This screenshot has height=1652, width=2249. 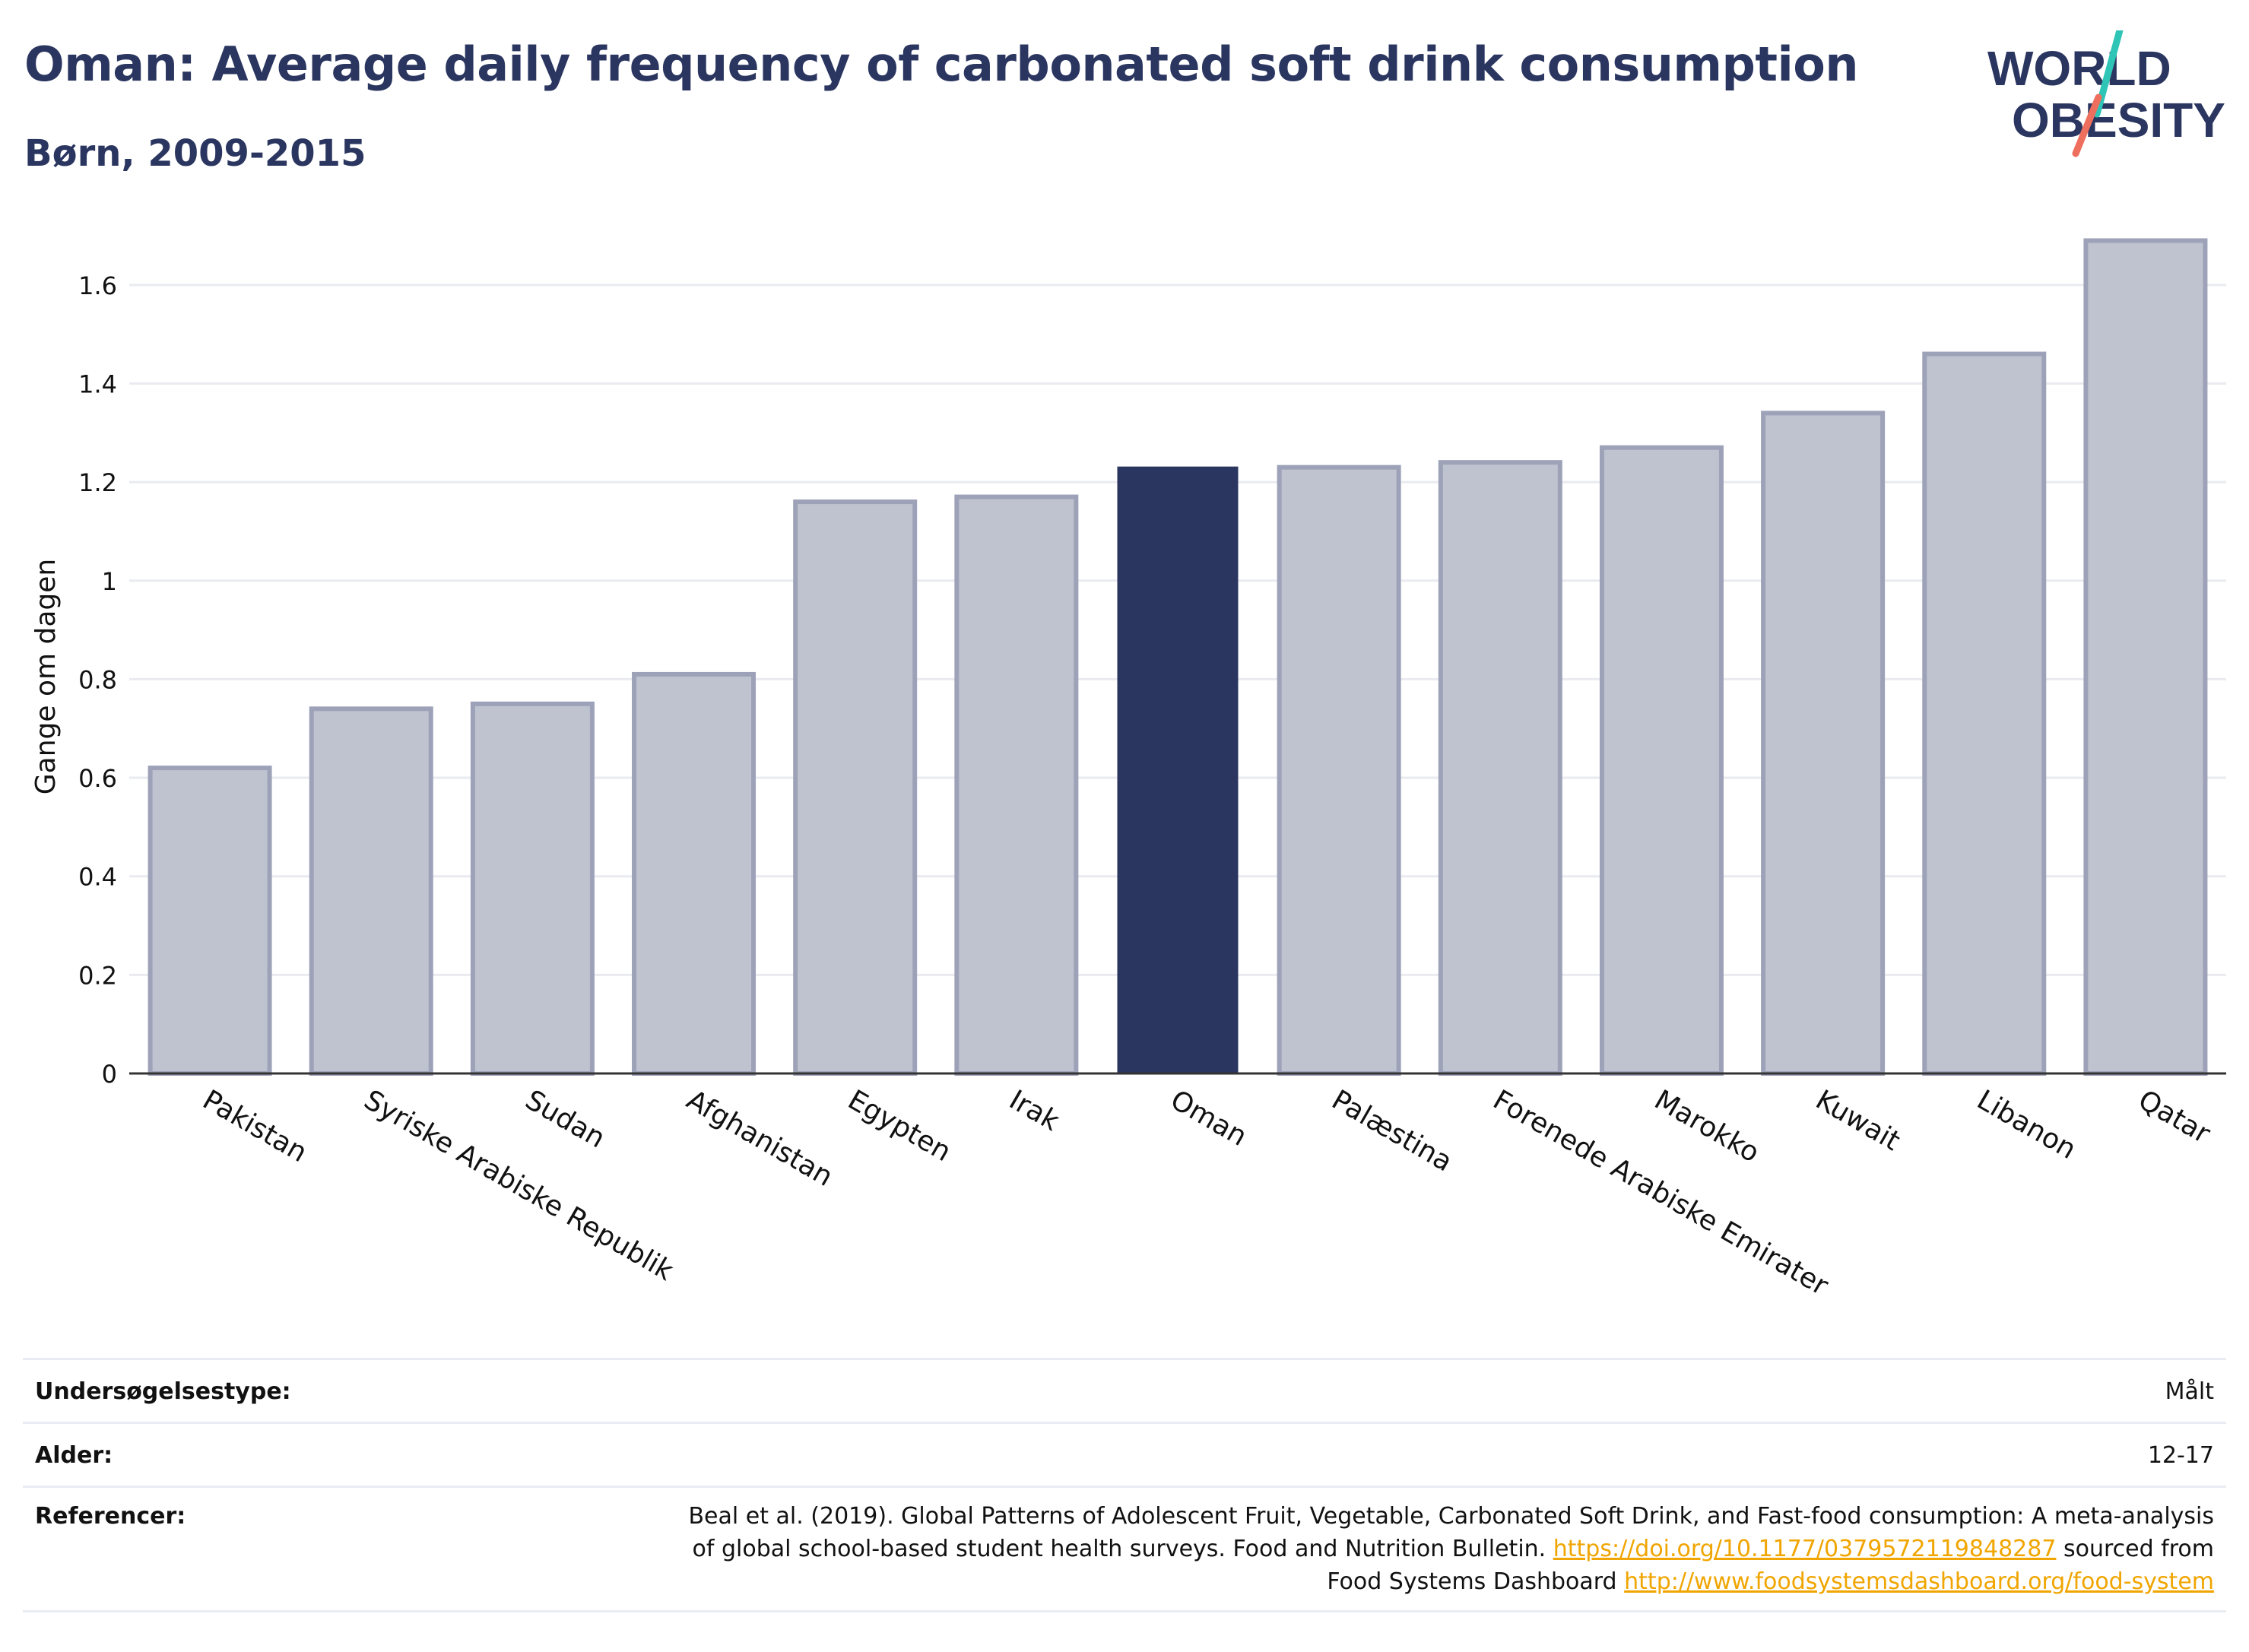 What do you see at coordinates (1209, 1118) in the screenshot?
I see `x-tick-label: Oman` at bounding box center [1209, 1118].